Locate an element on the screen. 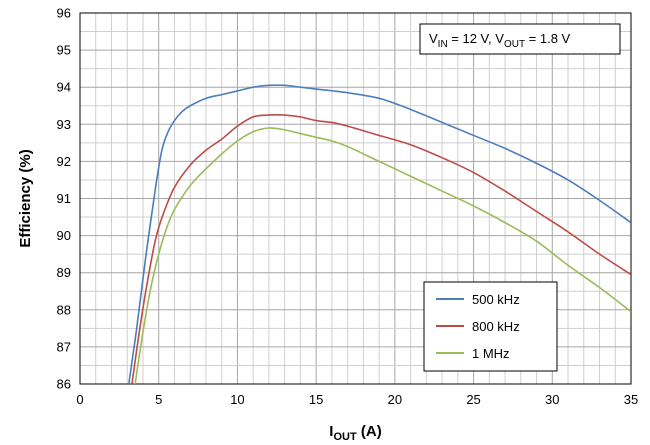 The height and width of the screenshot is (445, 650). y-tick-label: 93 is located at coordinates (64, 124).